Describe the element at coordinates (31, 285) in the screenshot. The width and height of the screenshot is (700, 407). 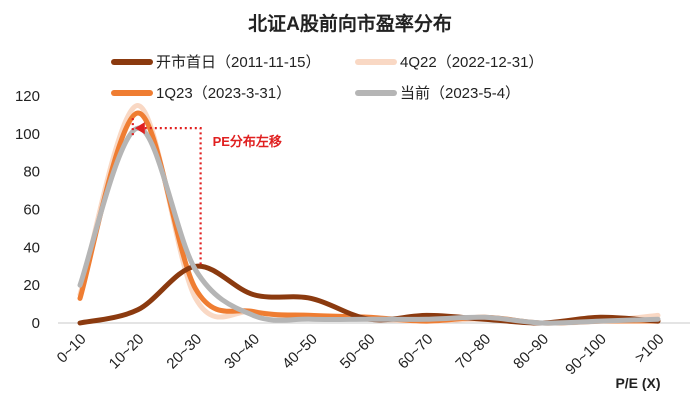
I see `y-tick-label: 20` at that location.